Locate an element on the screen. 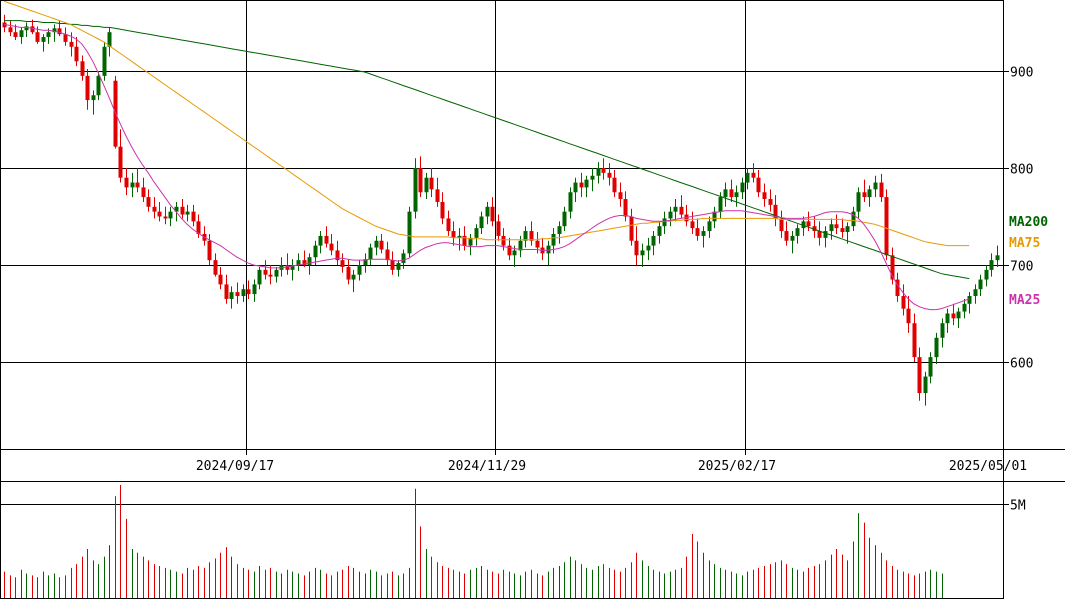  price-tick-label: 700 is located at coordinates (1021, 267).